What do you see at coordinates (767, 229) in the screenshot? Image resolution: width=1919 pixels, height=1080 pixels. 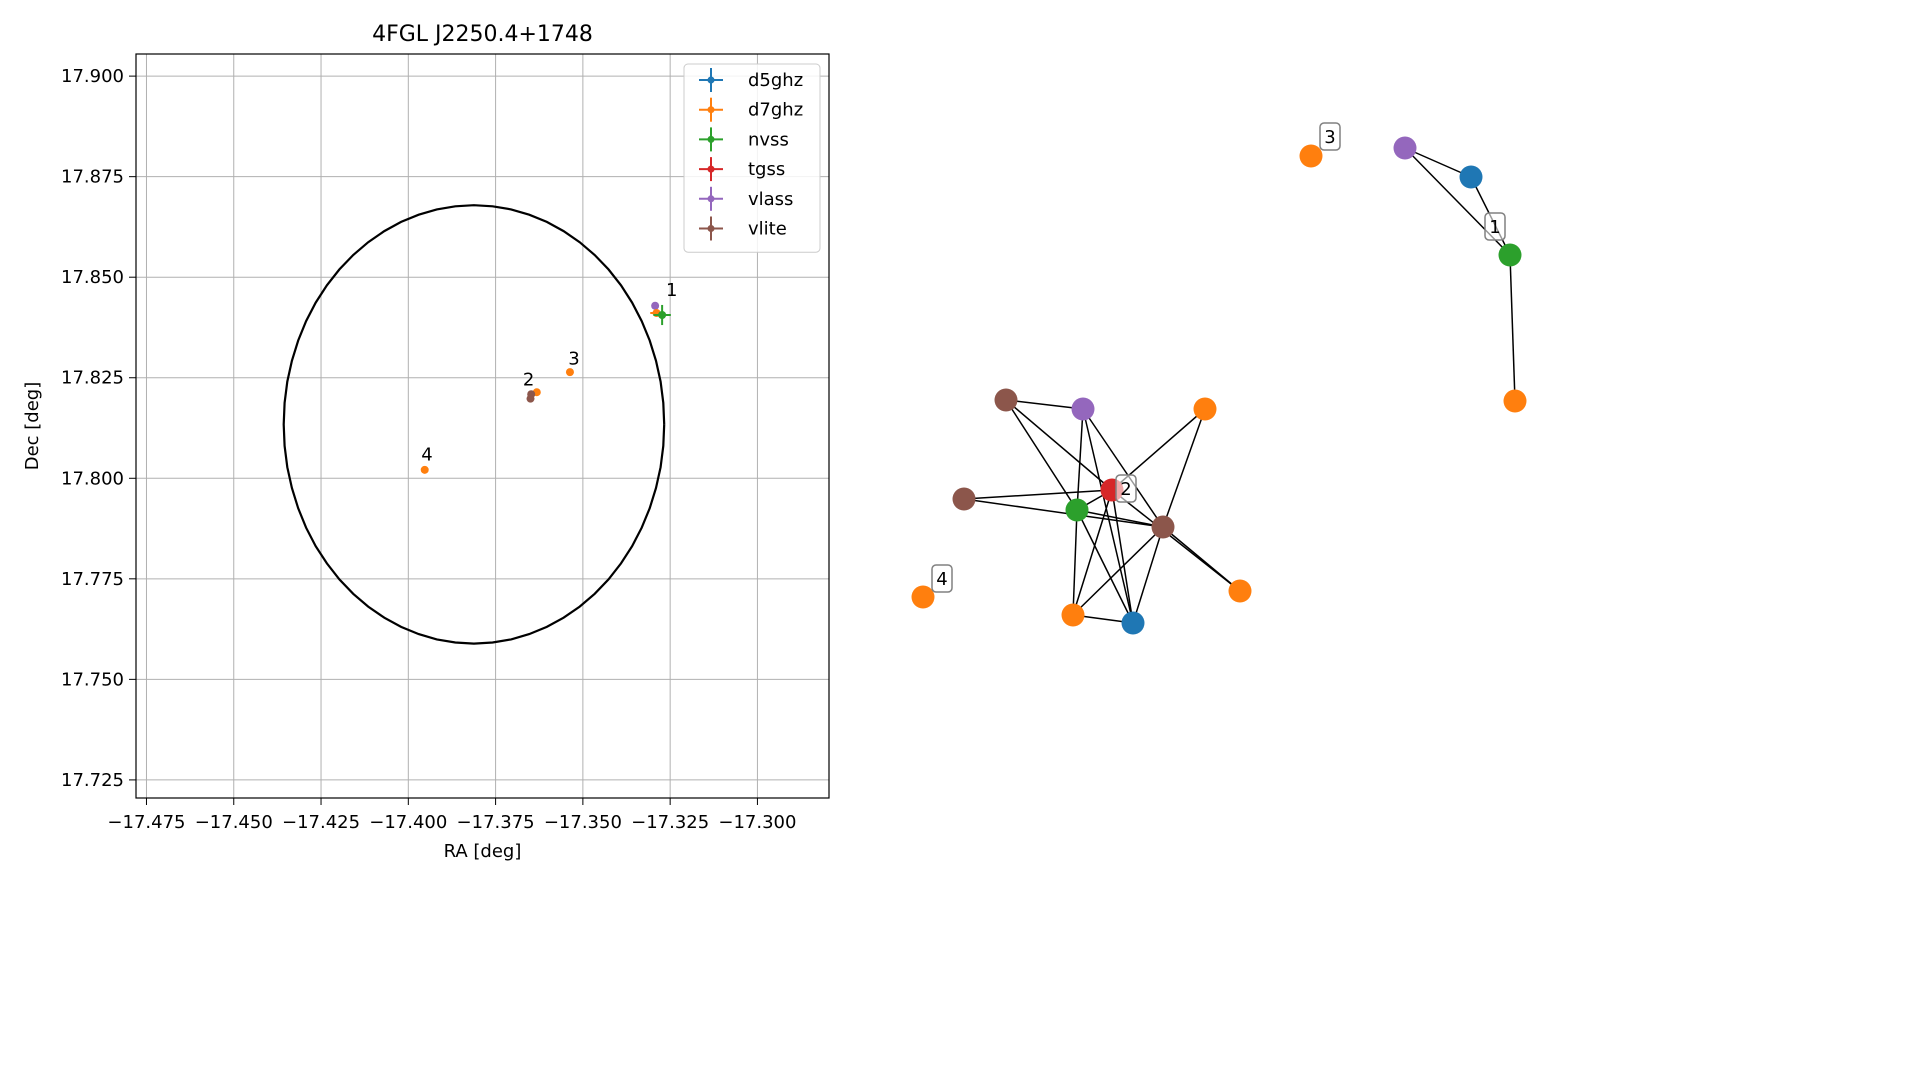 I see `legend-label: vlite` at bounding box center [767, 229].